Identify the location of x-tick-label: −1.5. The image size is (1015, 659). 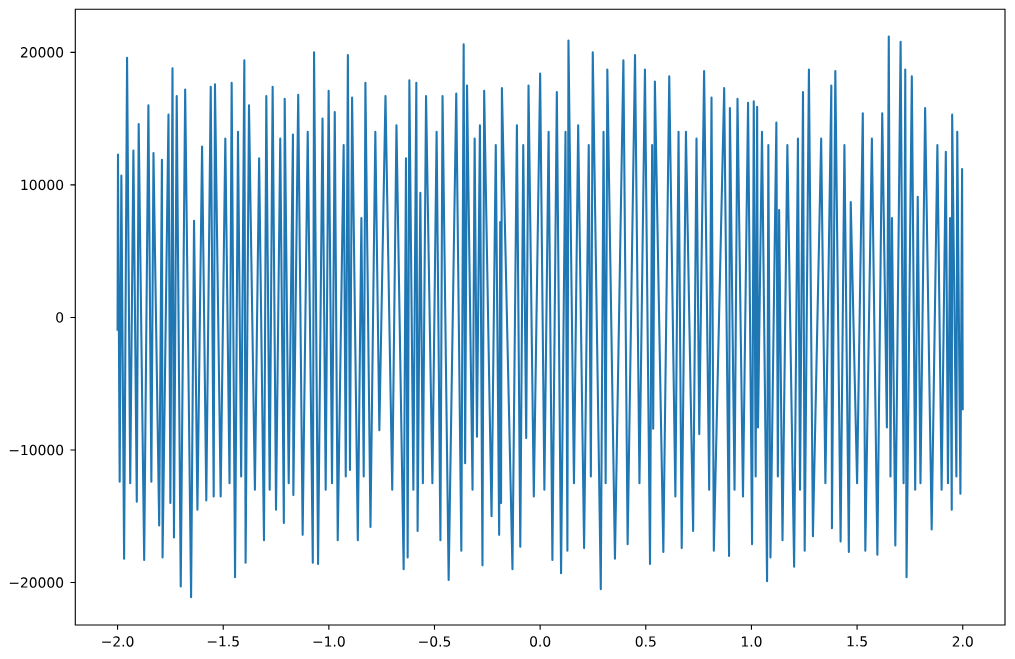
(223, 641).